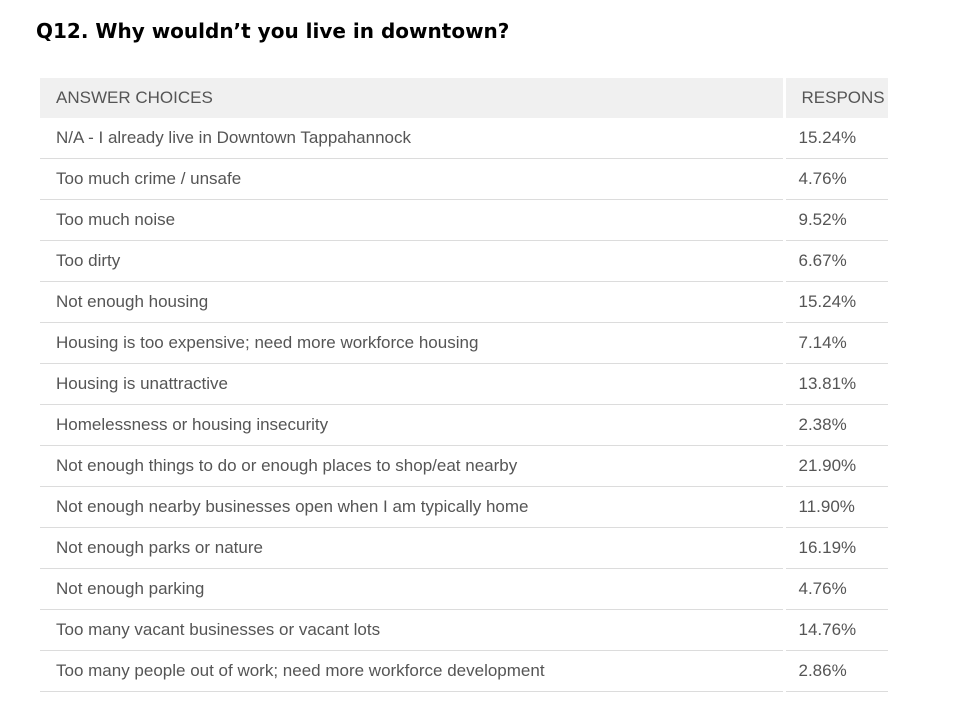 Image resolution: width=976 pixels, height=710 pixels. I want to click on question-title: Q12. Why wouldn’t you live in downtown?, so click(273, 31).